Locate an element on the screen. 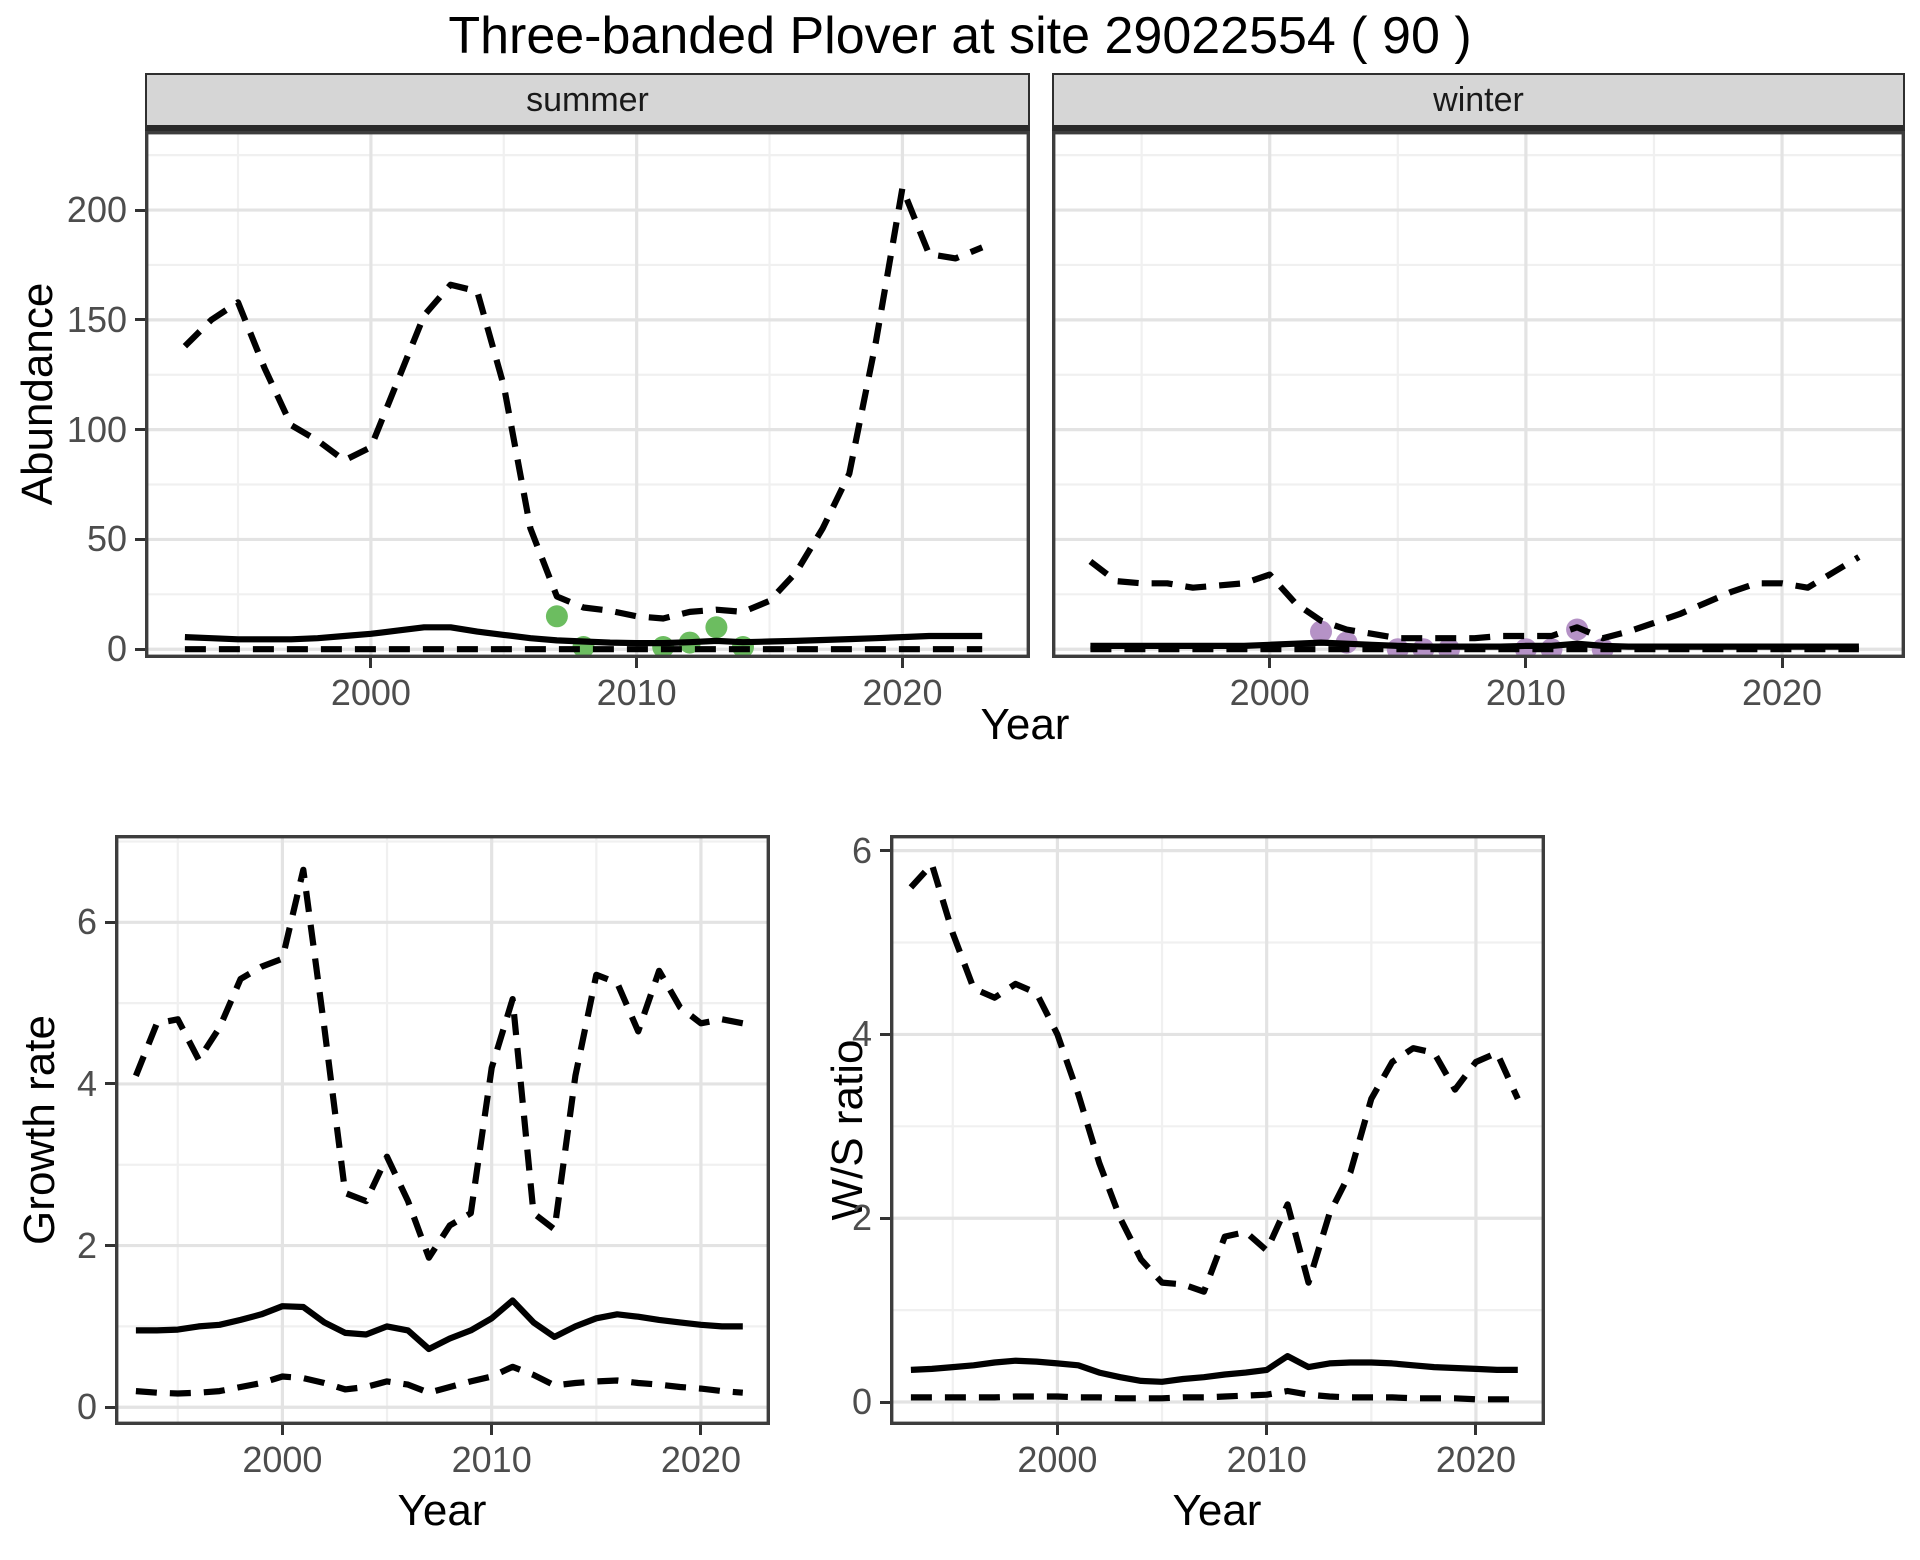 The height and width of the screenshot is (1560, 1920). growth-lower_ci-line is located at coordinates (439, 1380).